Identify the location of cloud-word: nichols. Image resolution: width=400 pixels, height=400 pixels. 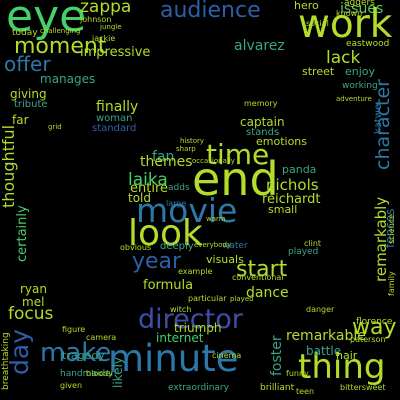
(292, 185).